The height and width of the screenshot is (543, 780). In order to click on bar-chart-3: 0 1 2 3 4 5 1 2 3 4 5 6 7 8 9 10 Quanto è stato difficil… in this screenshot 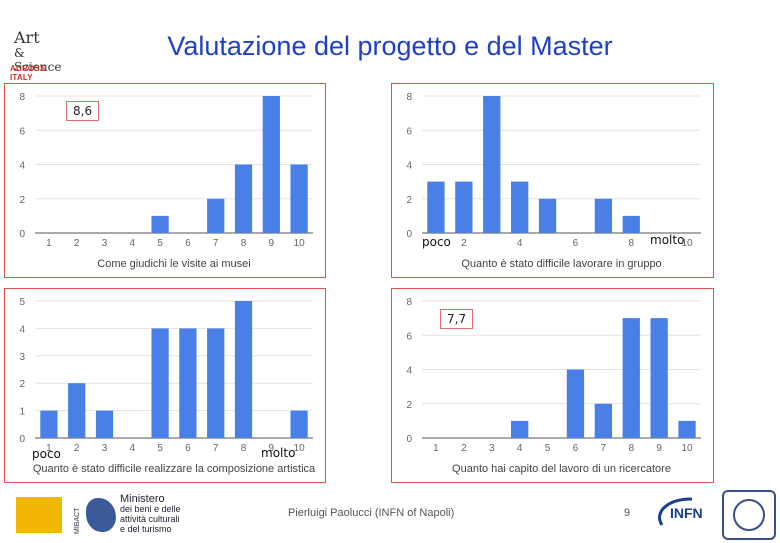, I will do `click(167, 386)`.